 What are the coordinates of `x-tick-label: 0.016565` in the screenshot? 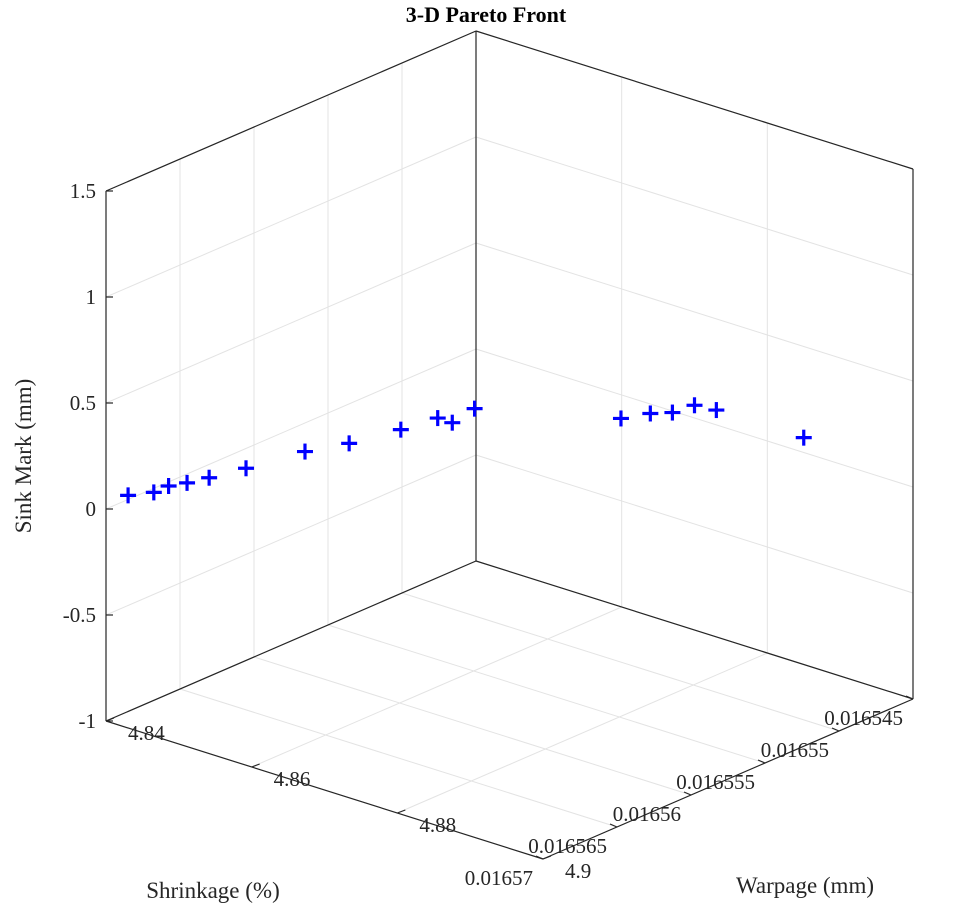 It's located at (567, 846).